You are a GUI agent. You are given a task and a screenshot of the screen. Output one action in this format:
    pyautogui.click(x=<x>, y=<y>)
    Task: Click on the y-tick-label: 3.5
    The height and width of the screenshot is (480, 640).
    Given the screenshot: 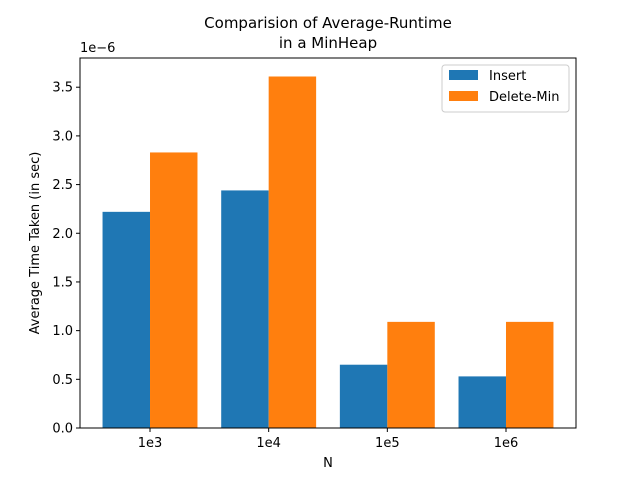 What is the action you would take?
    pyautogui.click(x=62, y=88)
    